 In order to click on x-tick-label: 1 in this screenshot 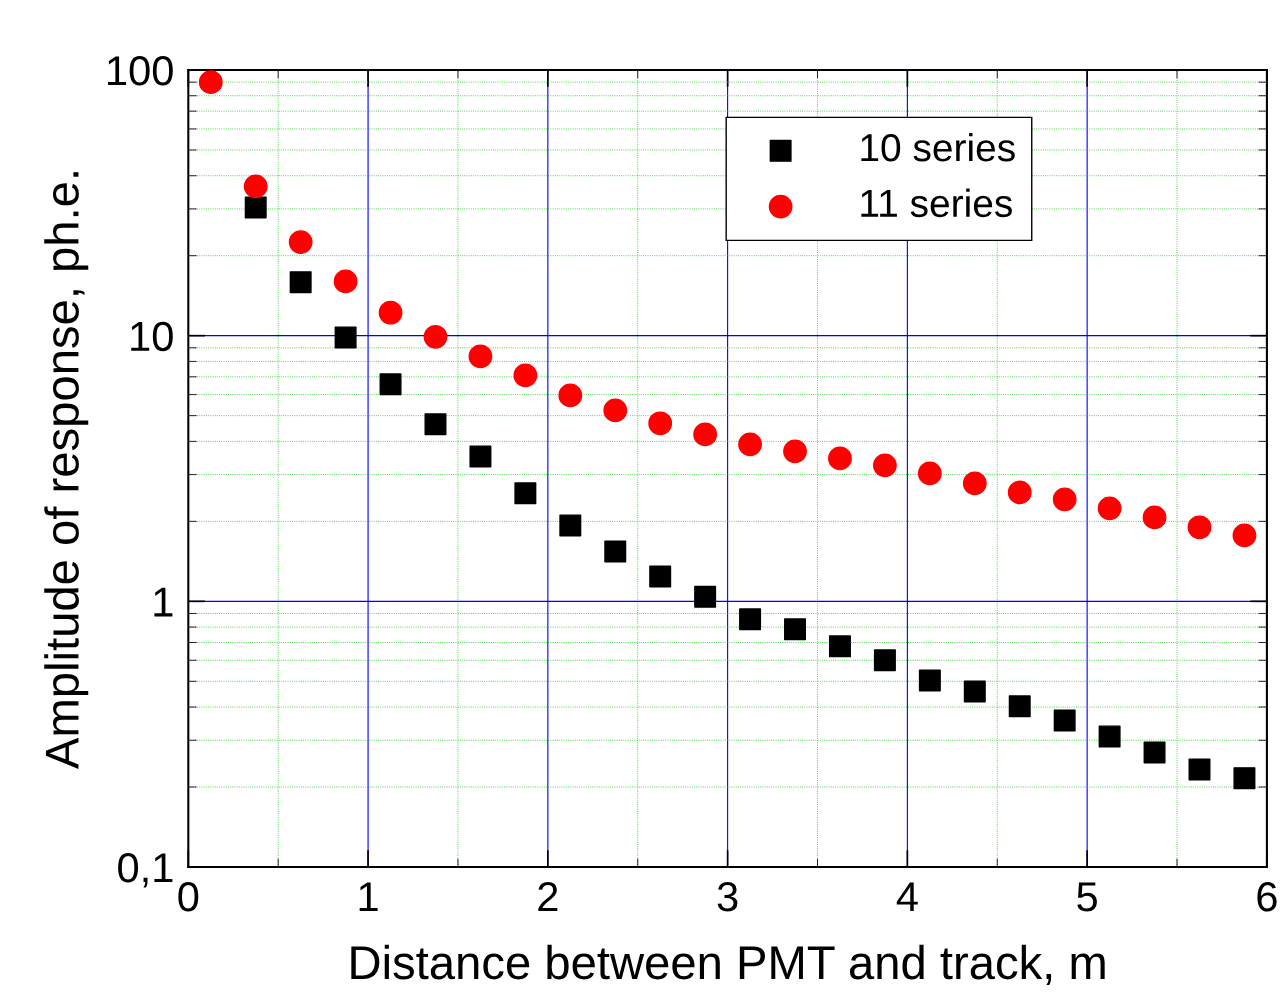, I will do `click(368, 897)`.